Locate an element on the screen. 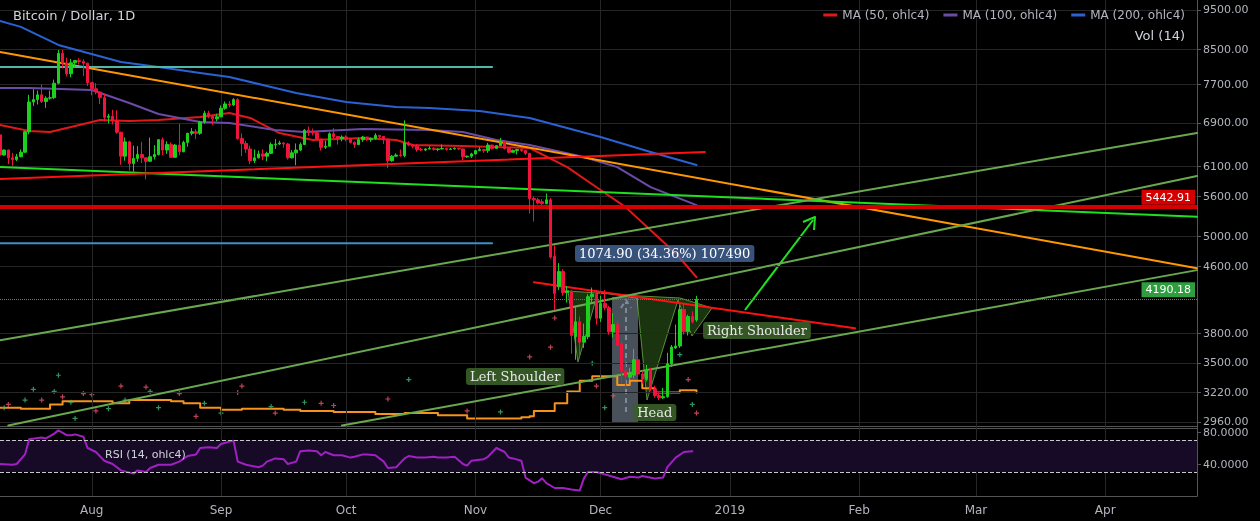 The height and width of the screenshot is (521, 1260). ref-line-label: 5442.91 is located at coordinates (1168, 197).